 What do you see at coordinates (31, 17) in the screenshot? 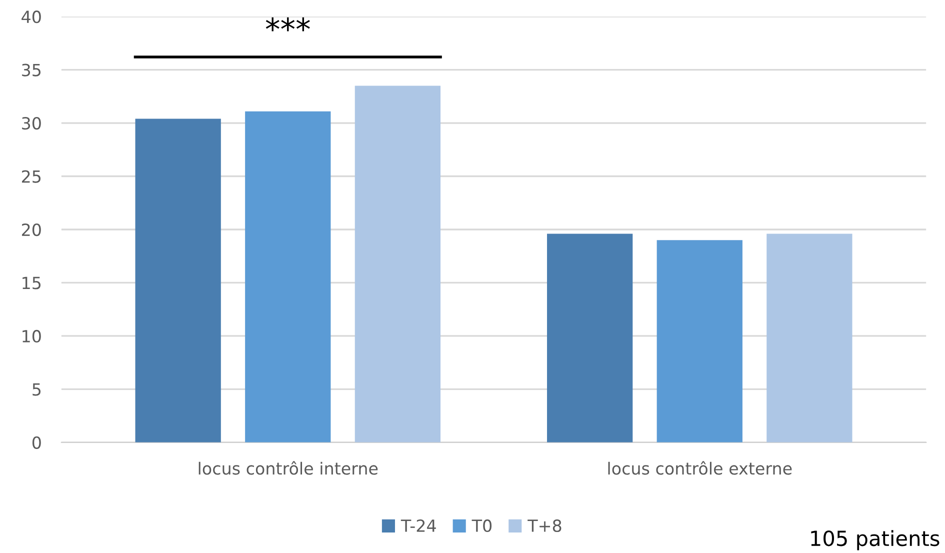
I see `y-tick-label: 40` at bounding box center [31, 17].